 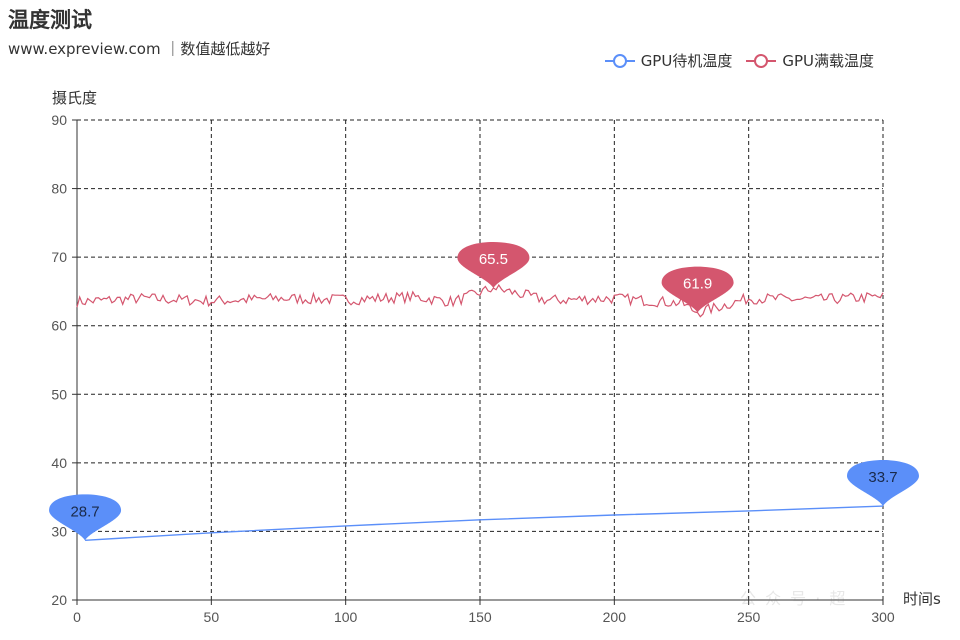 What do you see at coordinates (739, 60) in the screenshot?
I see `legend: GPU待机温度 GPU满载温度` at bounding box center [739, 60].